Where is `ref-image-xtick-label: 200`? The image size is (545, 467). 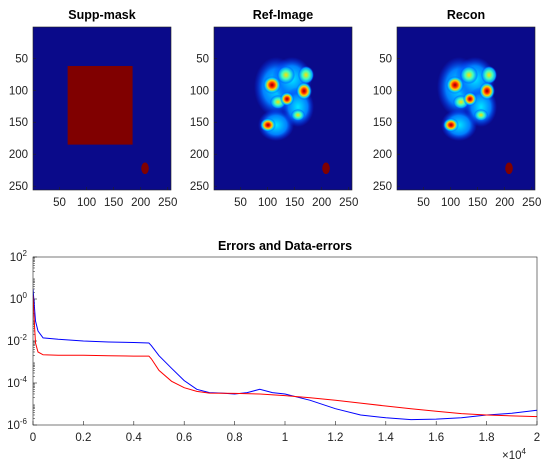 ref-image-xtick-label: 200 is located at coordinates (321, 203).